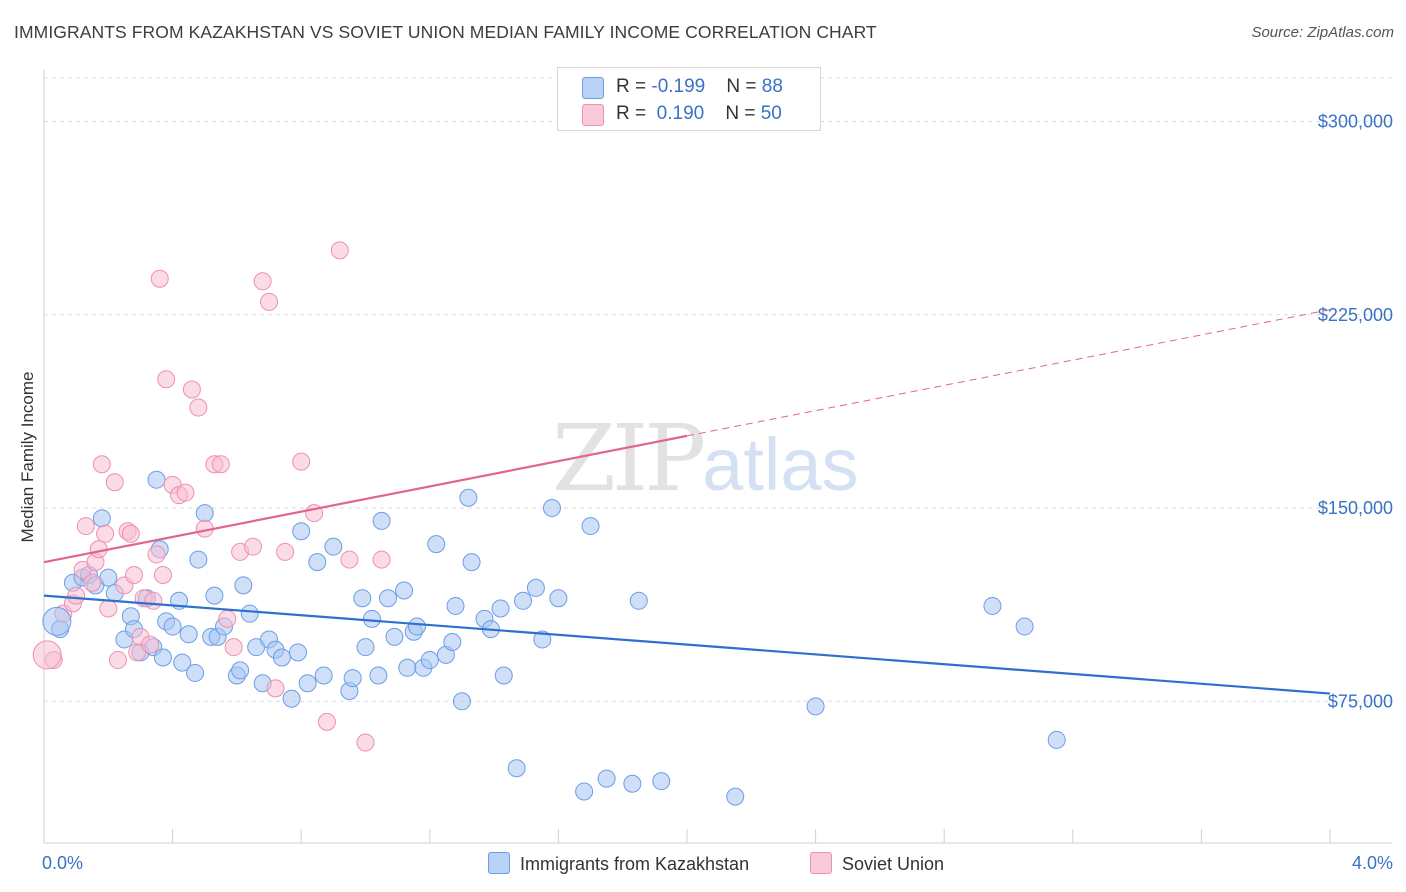 This screenshot has height=892, width=1406. What do you see at coordinates (772, 86) in the screenshot?
I see `legend-n-value: 88` at bounding box center [772, 86].